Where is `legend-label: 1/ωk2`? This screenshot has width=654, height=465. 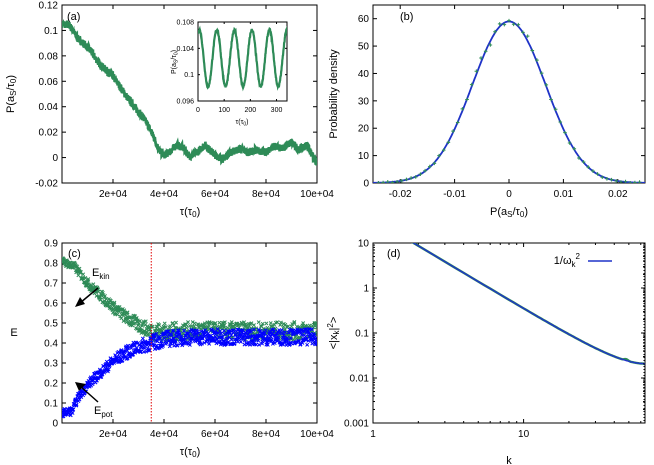
legend-label: 1/ωk2 is located at coordinates (567, 260).